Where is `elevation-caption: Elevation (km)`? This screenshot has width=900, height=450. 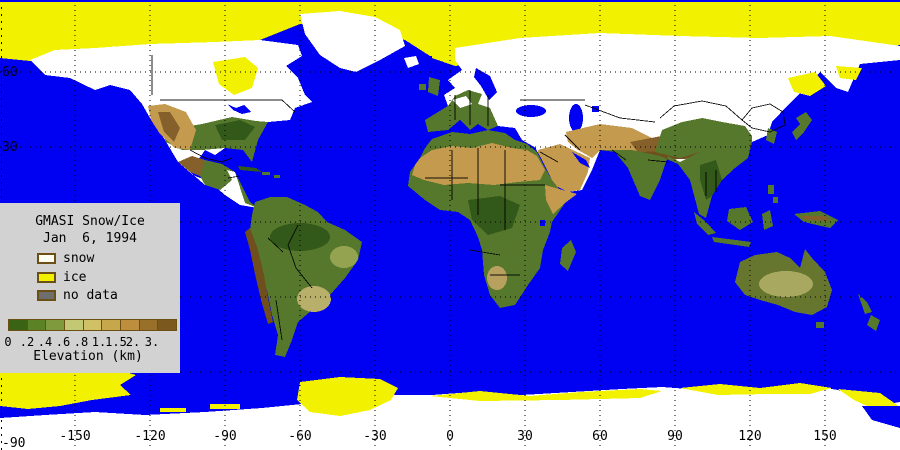
elevation-caption: Elevation (km) is located at coordinates (88, 356).